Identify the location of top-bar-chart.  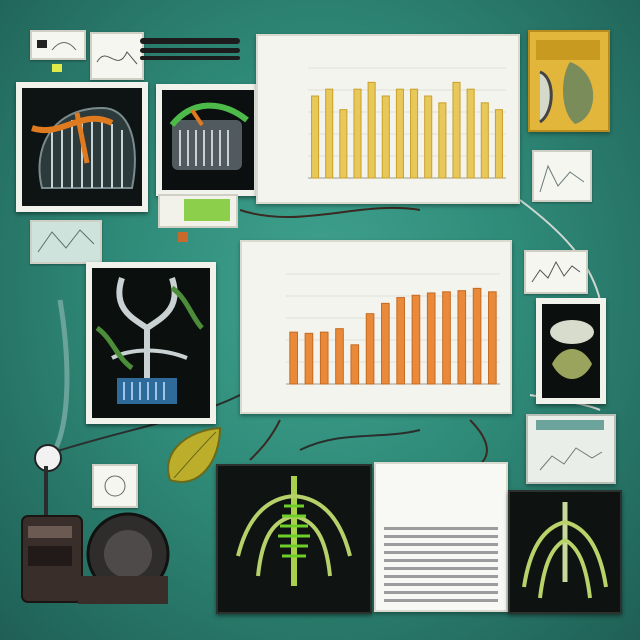
(388, 119).